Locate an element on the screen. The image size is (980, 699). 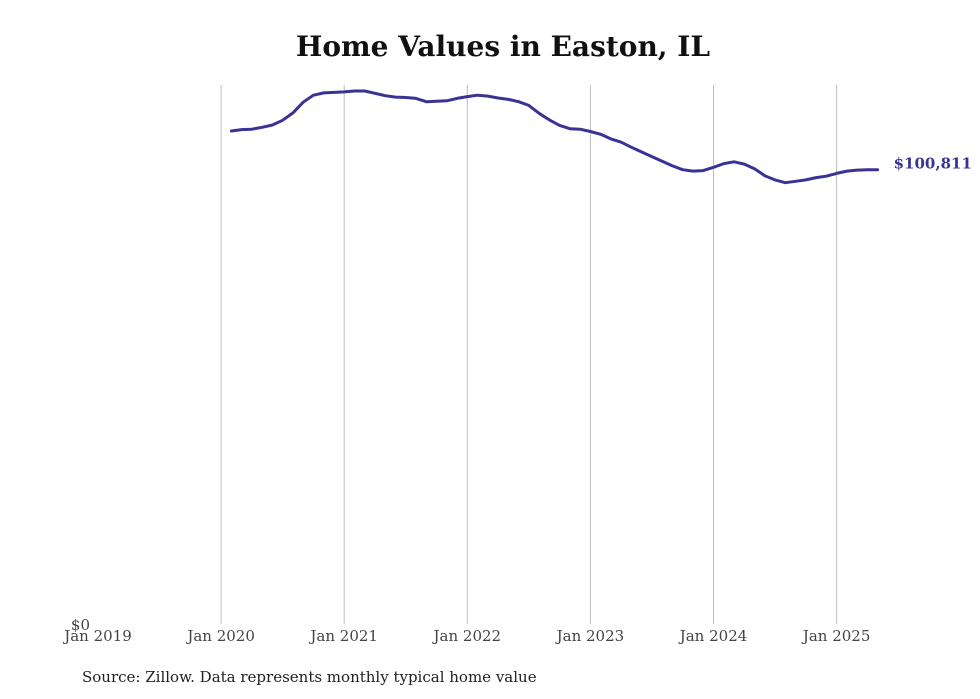
series-layer is located at coordinates (554, 137).